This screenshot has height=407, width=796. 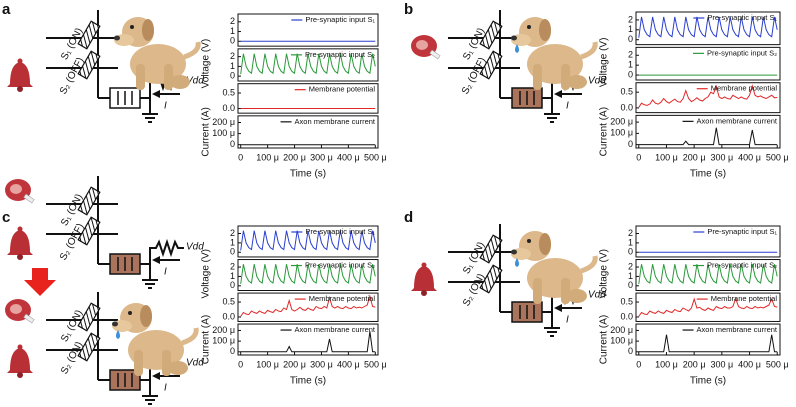 What do you see at coordinates (408, 217) in the screenshot?
I see `panel-label: d` at bounding box center [408, 217].